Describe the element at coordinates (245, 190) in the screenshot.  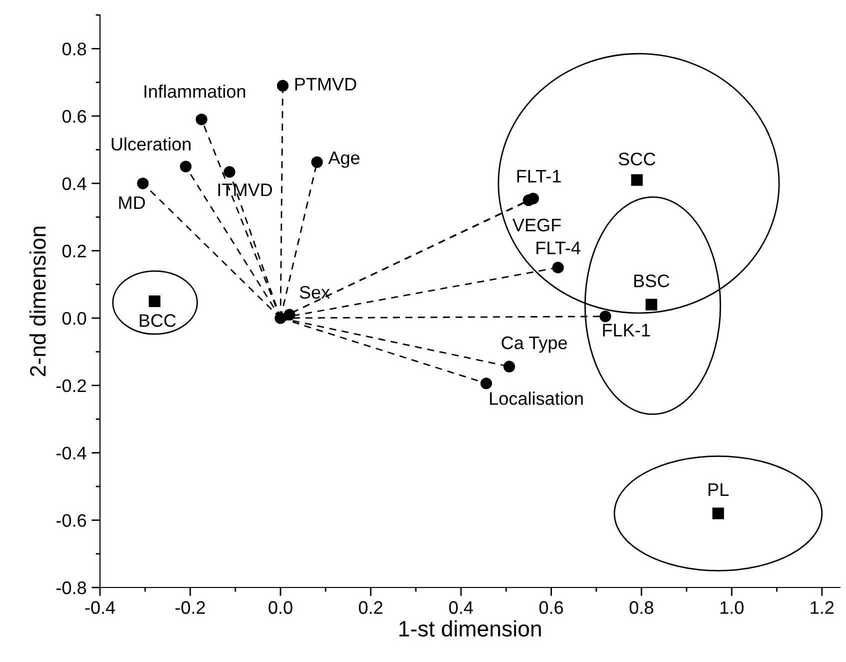
I see `annotation: ITMVD` at that location.